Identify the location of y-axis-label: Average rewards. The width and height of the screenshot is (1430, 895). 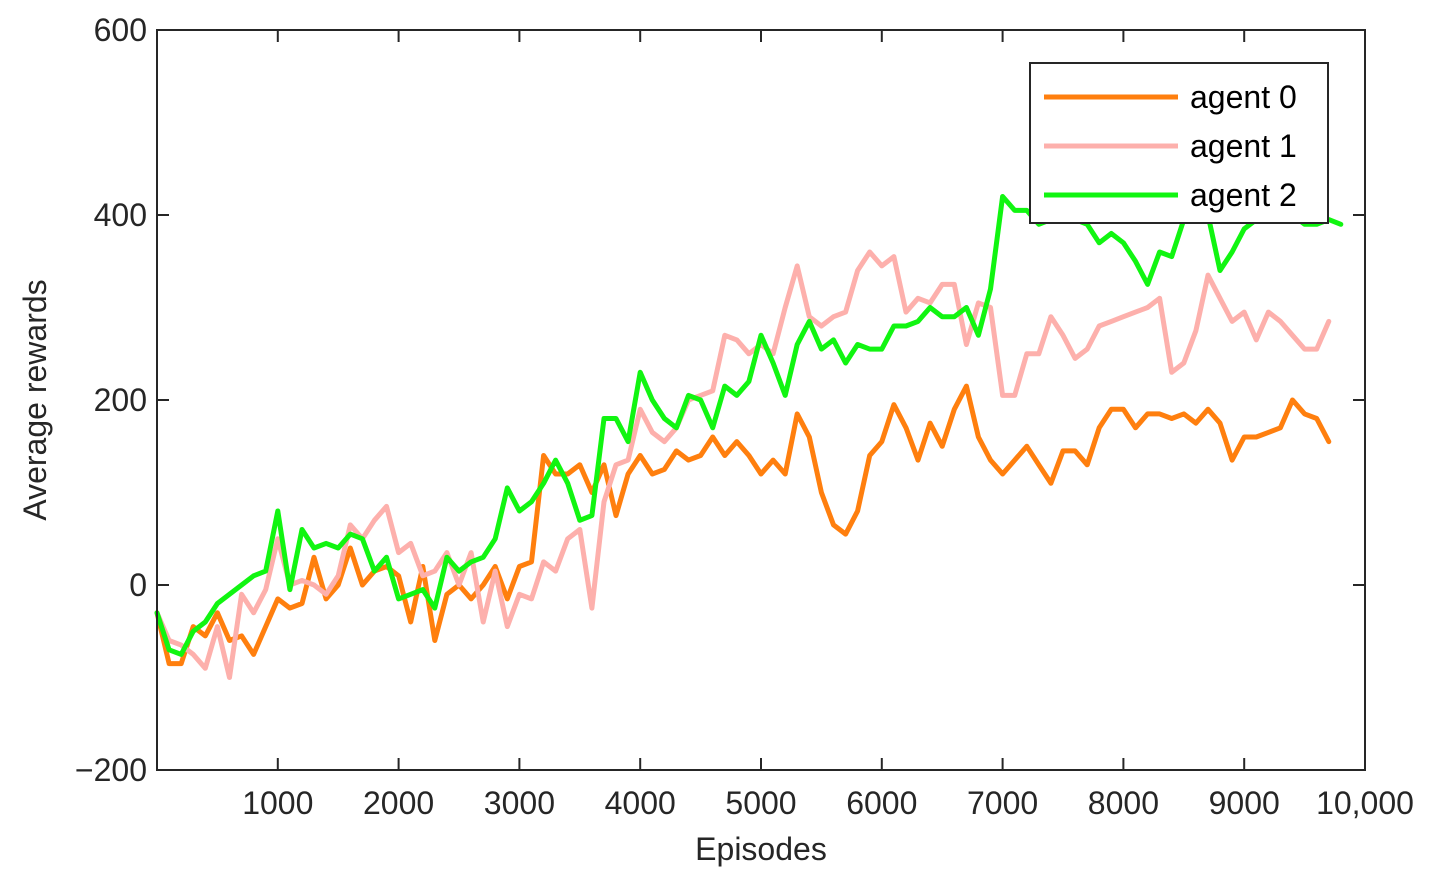
(35, 399).